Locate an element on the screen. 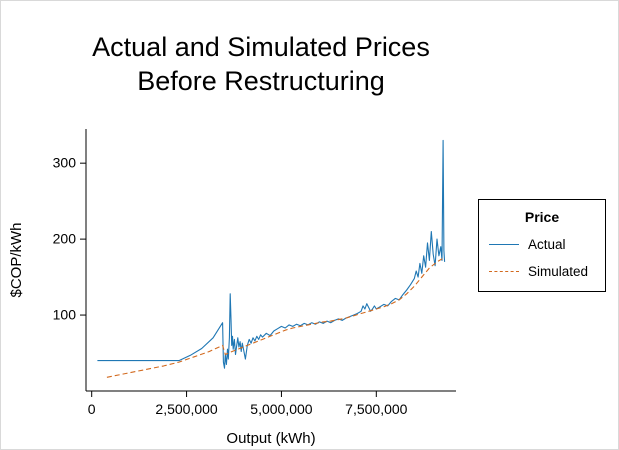  svg-text: 5,000,000 is located at coordinates (281, 409).